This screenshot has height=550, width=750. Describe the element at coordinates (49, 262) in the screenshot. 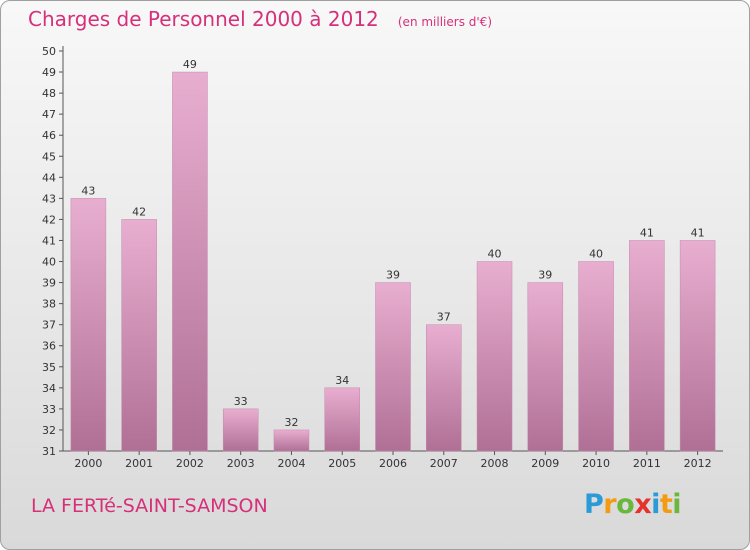

I see `y-tick-label: 40` at that location.